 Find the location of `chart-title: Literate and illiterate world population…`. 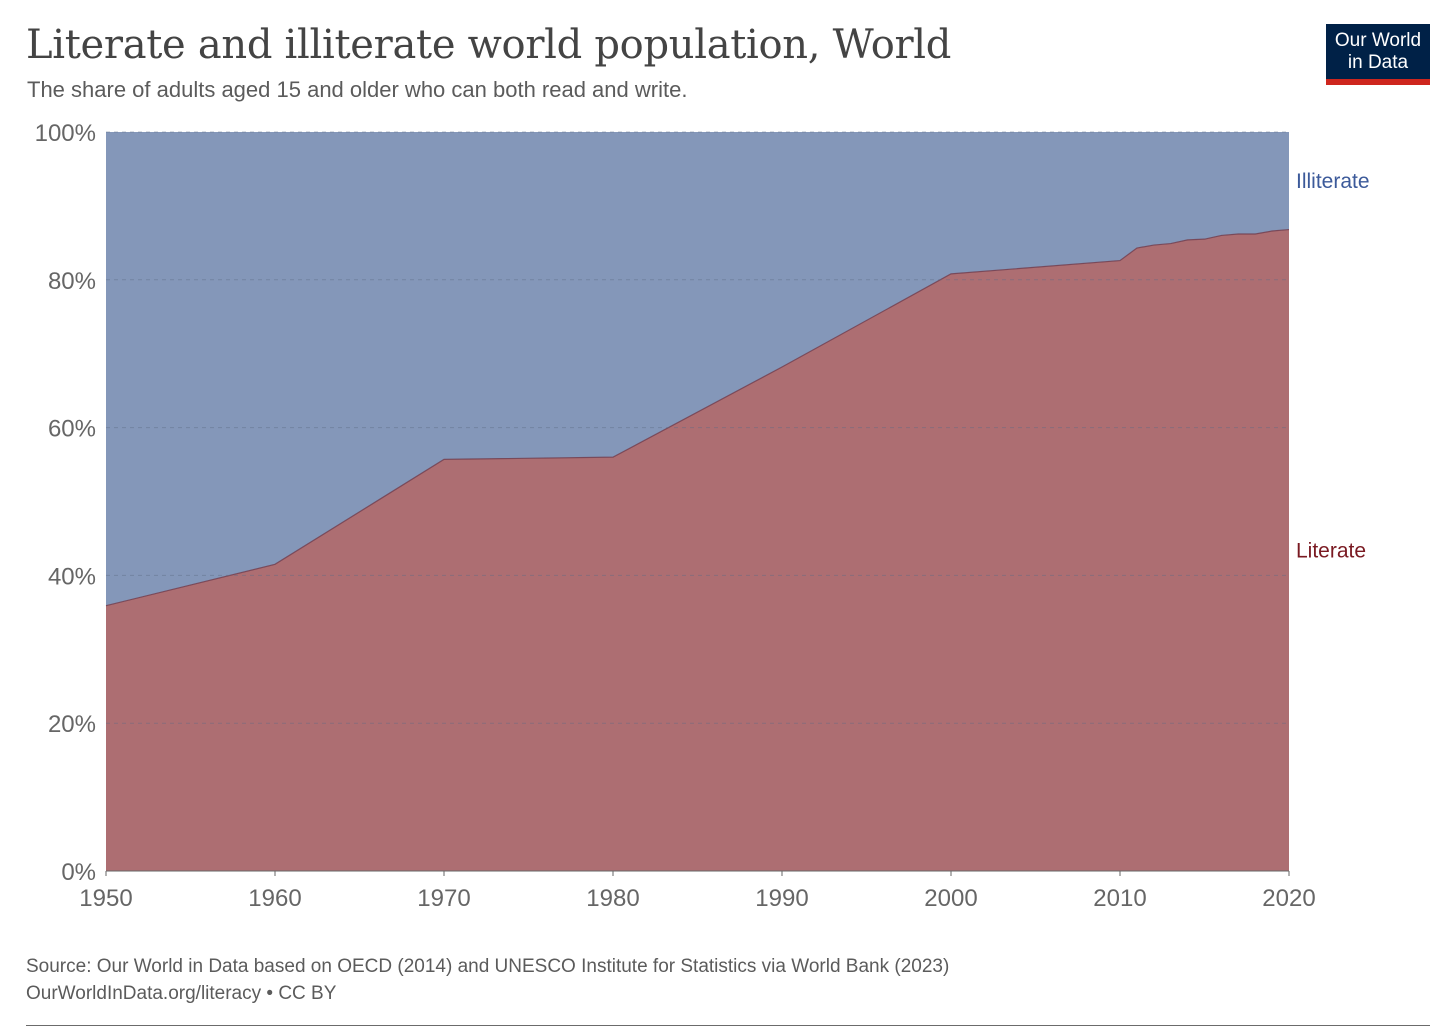

chart-title: Literate and illiterate world population… is located at coordinates (489, 45).